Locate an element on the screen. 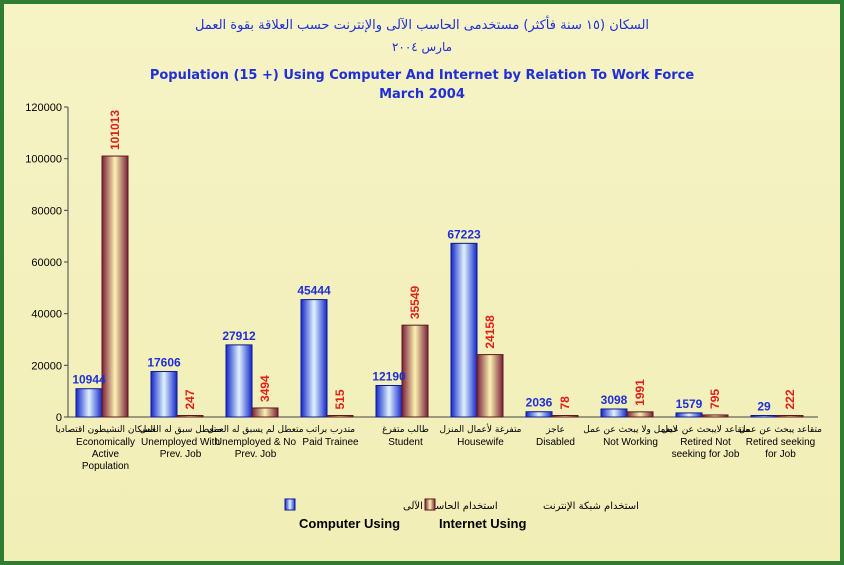  category-label-arabic: متعطل لم يسبق له العمل is located at coordinates (255, 430).